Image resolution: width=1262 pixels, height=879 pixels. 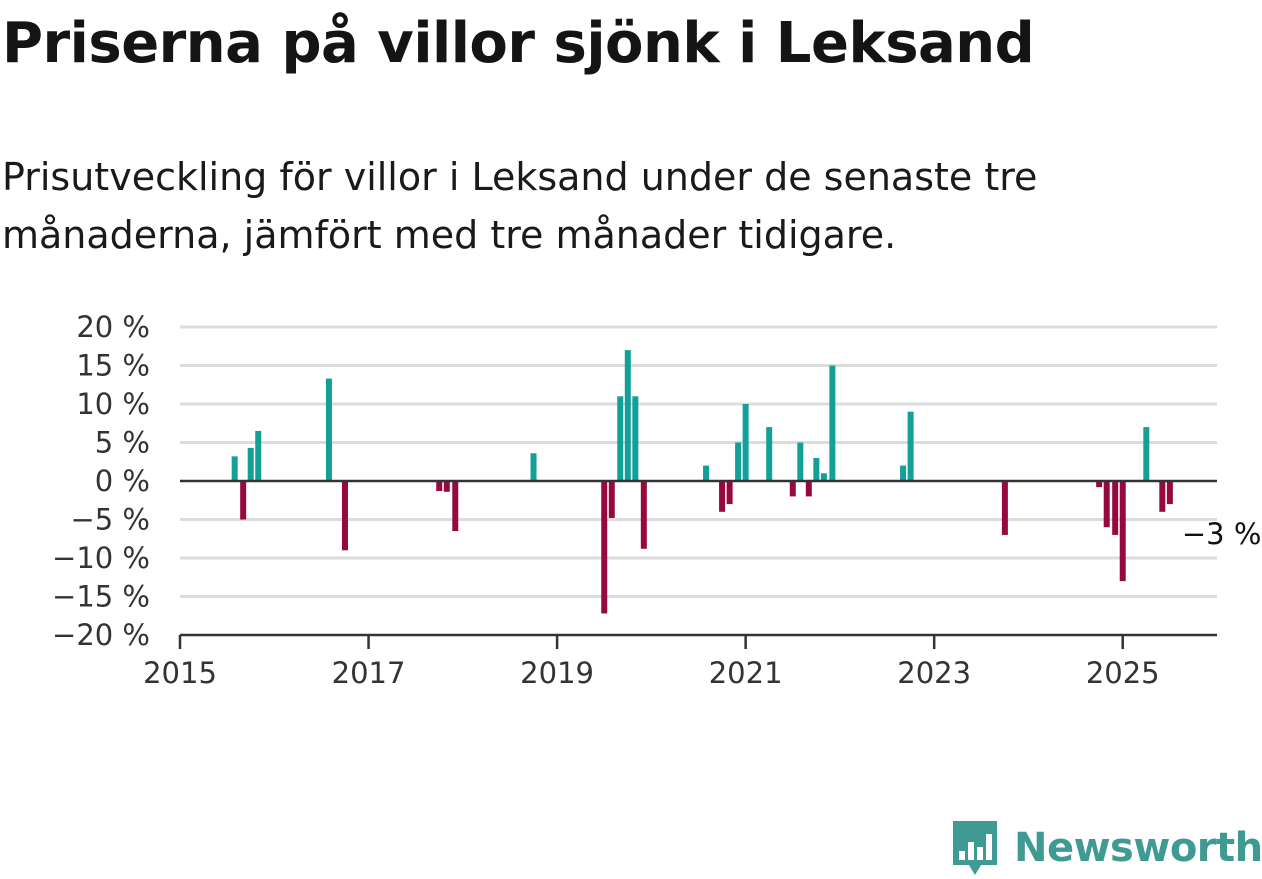 I want to click on y-tick-label: 20 %, so click(x=113, y=327).